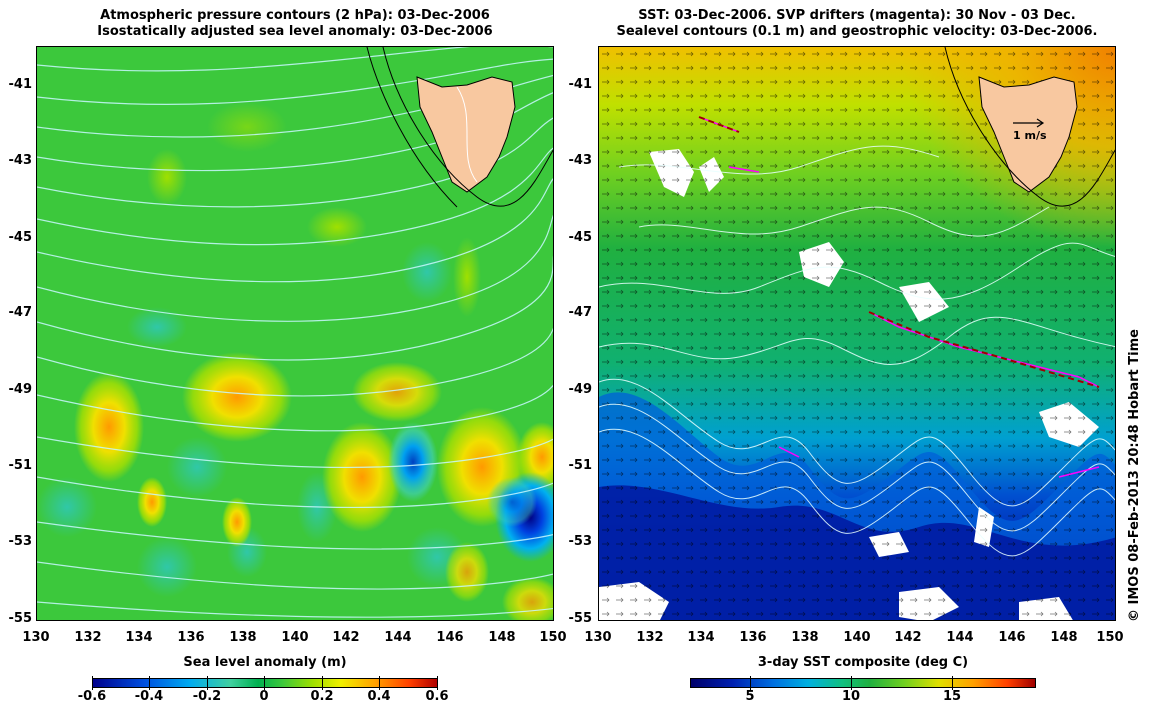 Image resolution: width=1150 pixels, height=710 pixels. I want to click on left-y-tick: -47, so click(20, 312).